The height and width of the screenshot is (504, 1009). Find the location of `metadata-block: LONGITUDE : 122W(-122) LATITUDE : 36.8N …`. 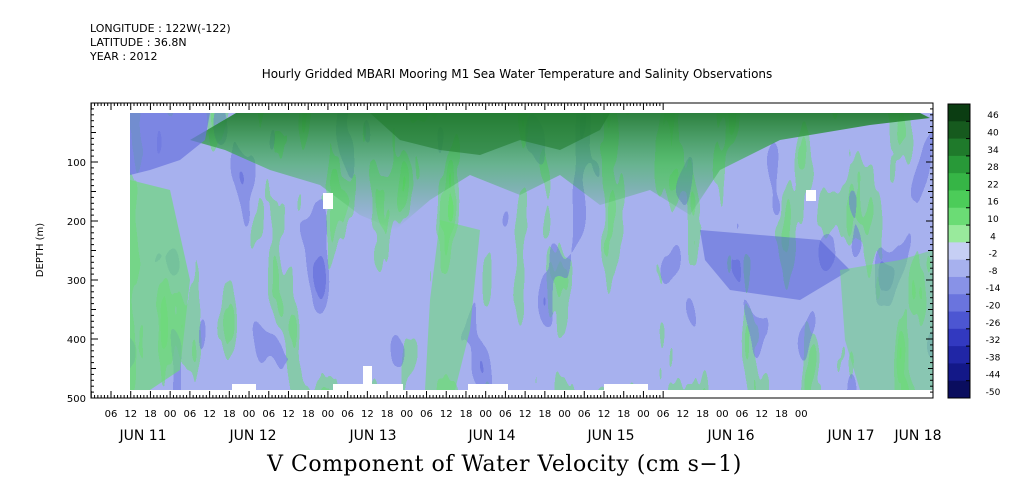

metadata-block: LONGITUDE : 122W(-122) LATITUDE : 36.8N … is located at coordinates (160, 43).